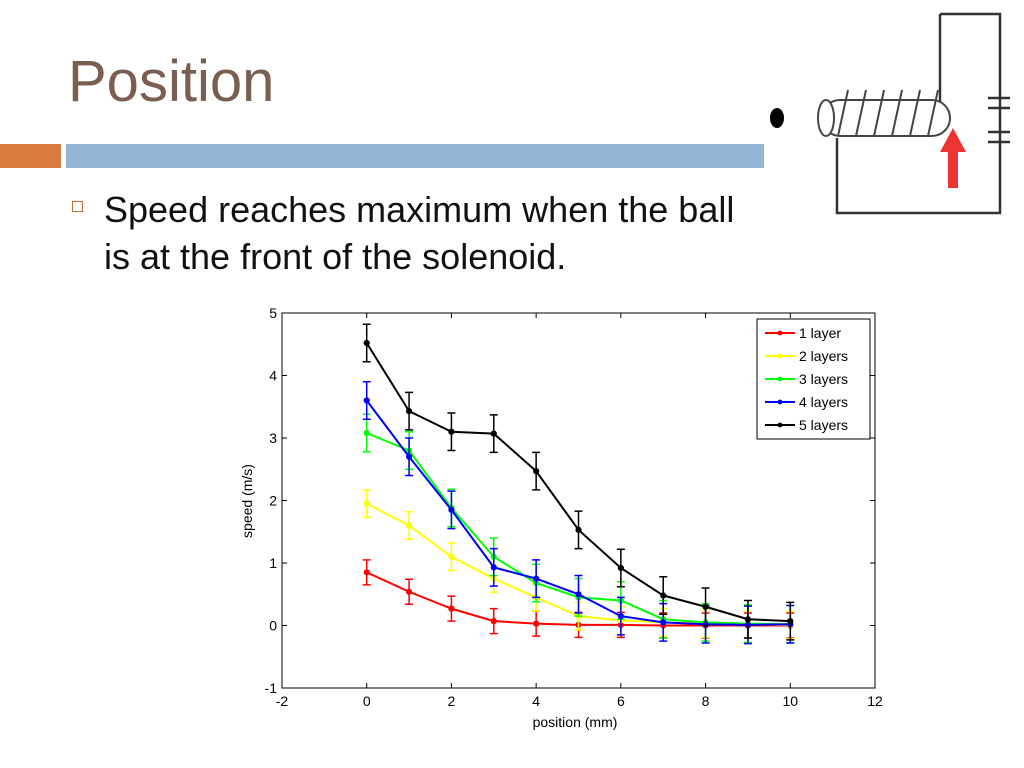  What do you see at coordinates (273, 438) in the screenshot?
I see `y-tick-label: 3` at bounding box center [273, 438].